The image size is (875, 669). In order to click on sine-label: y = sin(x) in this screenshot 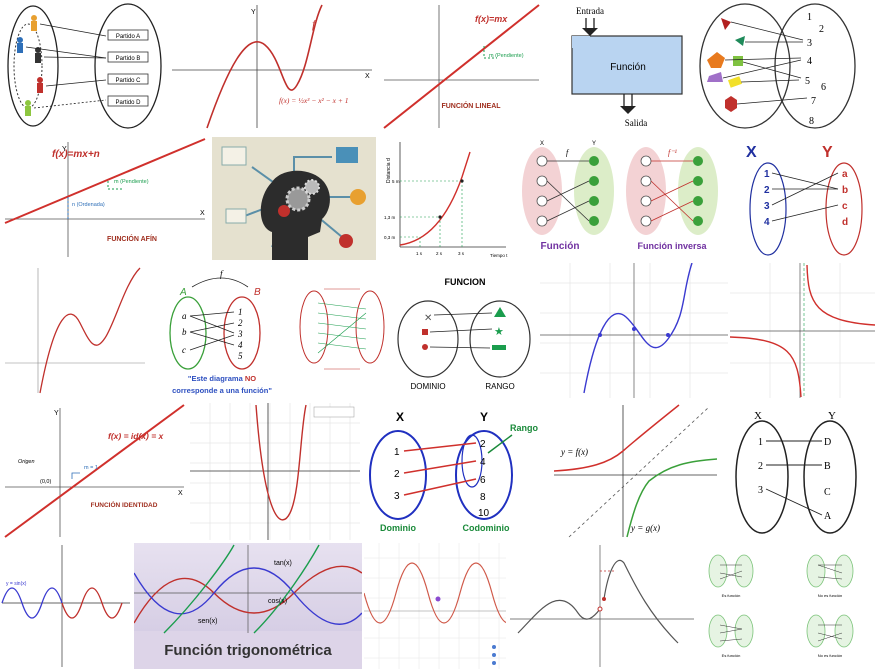, I will do `click(16, 584)`.